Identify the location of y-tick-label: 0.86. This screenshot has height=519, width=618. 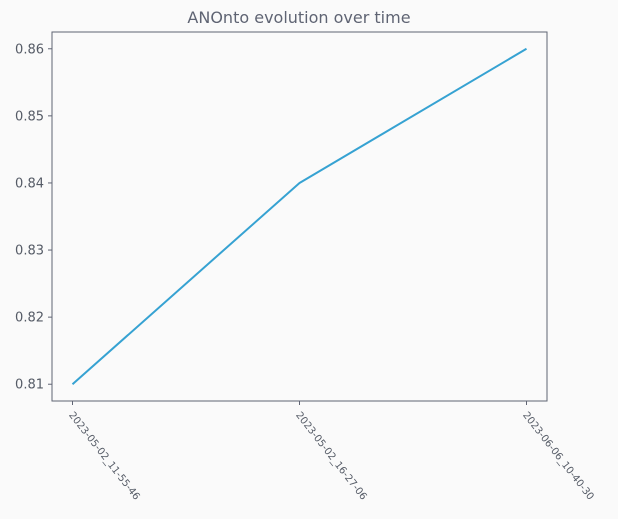
(29, 49).